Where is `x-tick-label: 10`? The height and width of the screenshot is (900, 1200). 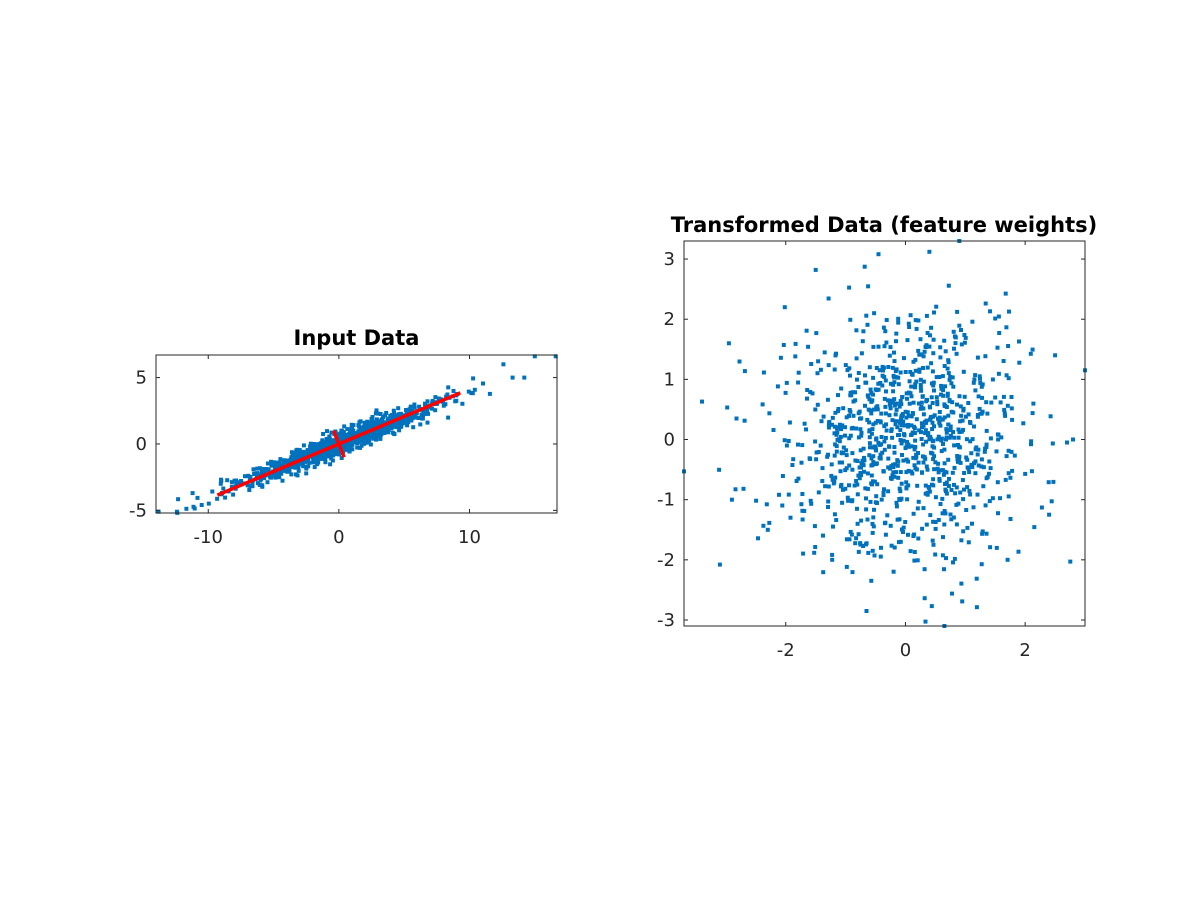
x-tick-label: 10 is located at coordinates (469, 537).